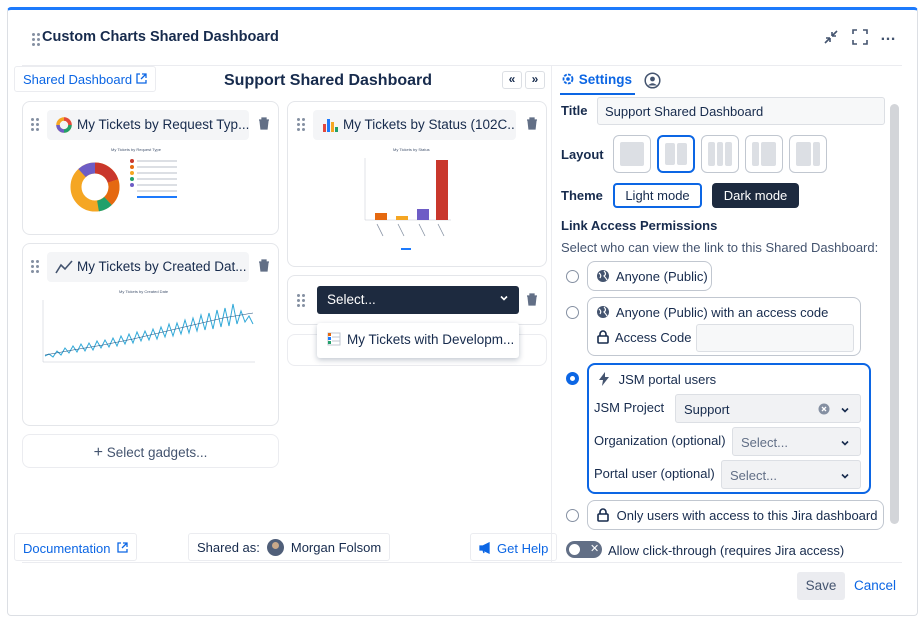  I want to click on chart-title: My Tickets by Created Date, so click(144, 291).